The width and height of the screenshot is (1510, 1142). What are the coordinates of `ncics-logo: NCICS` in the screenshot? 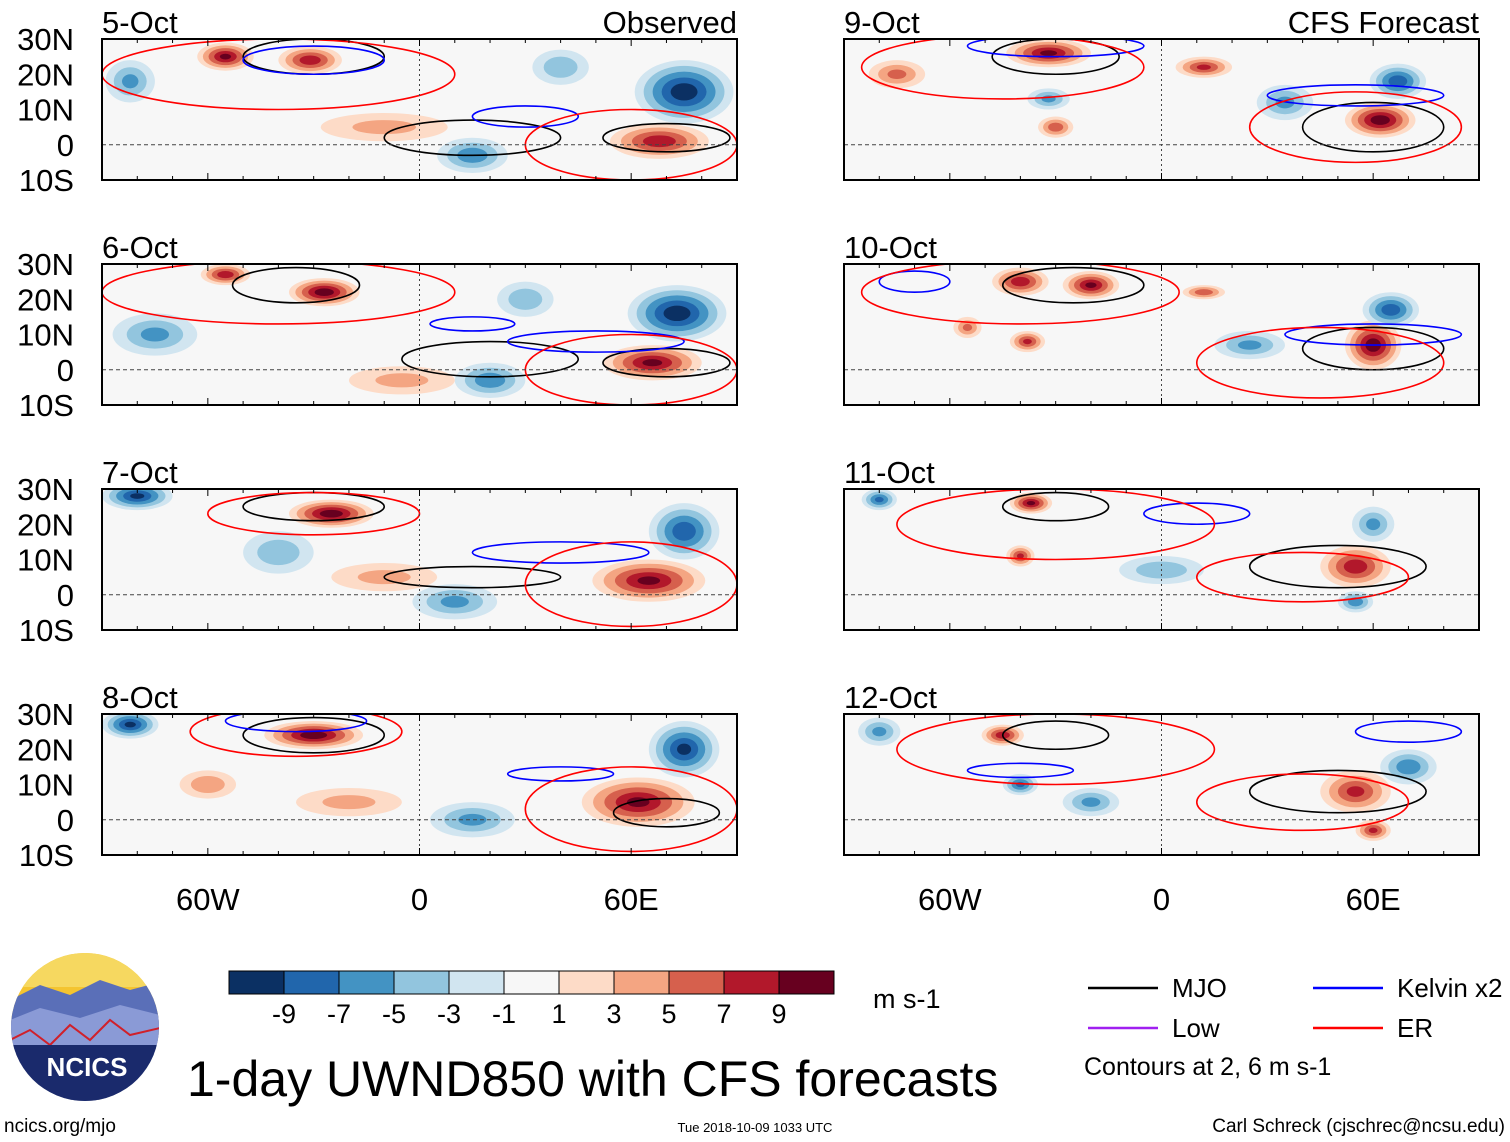 It's located at (85, 1027).